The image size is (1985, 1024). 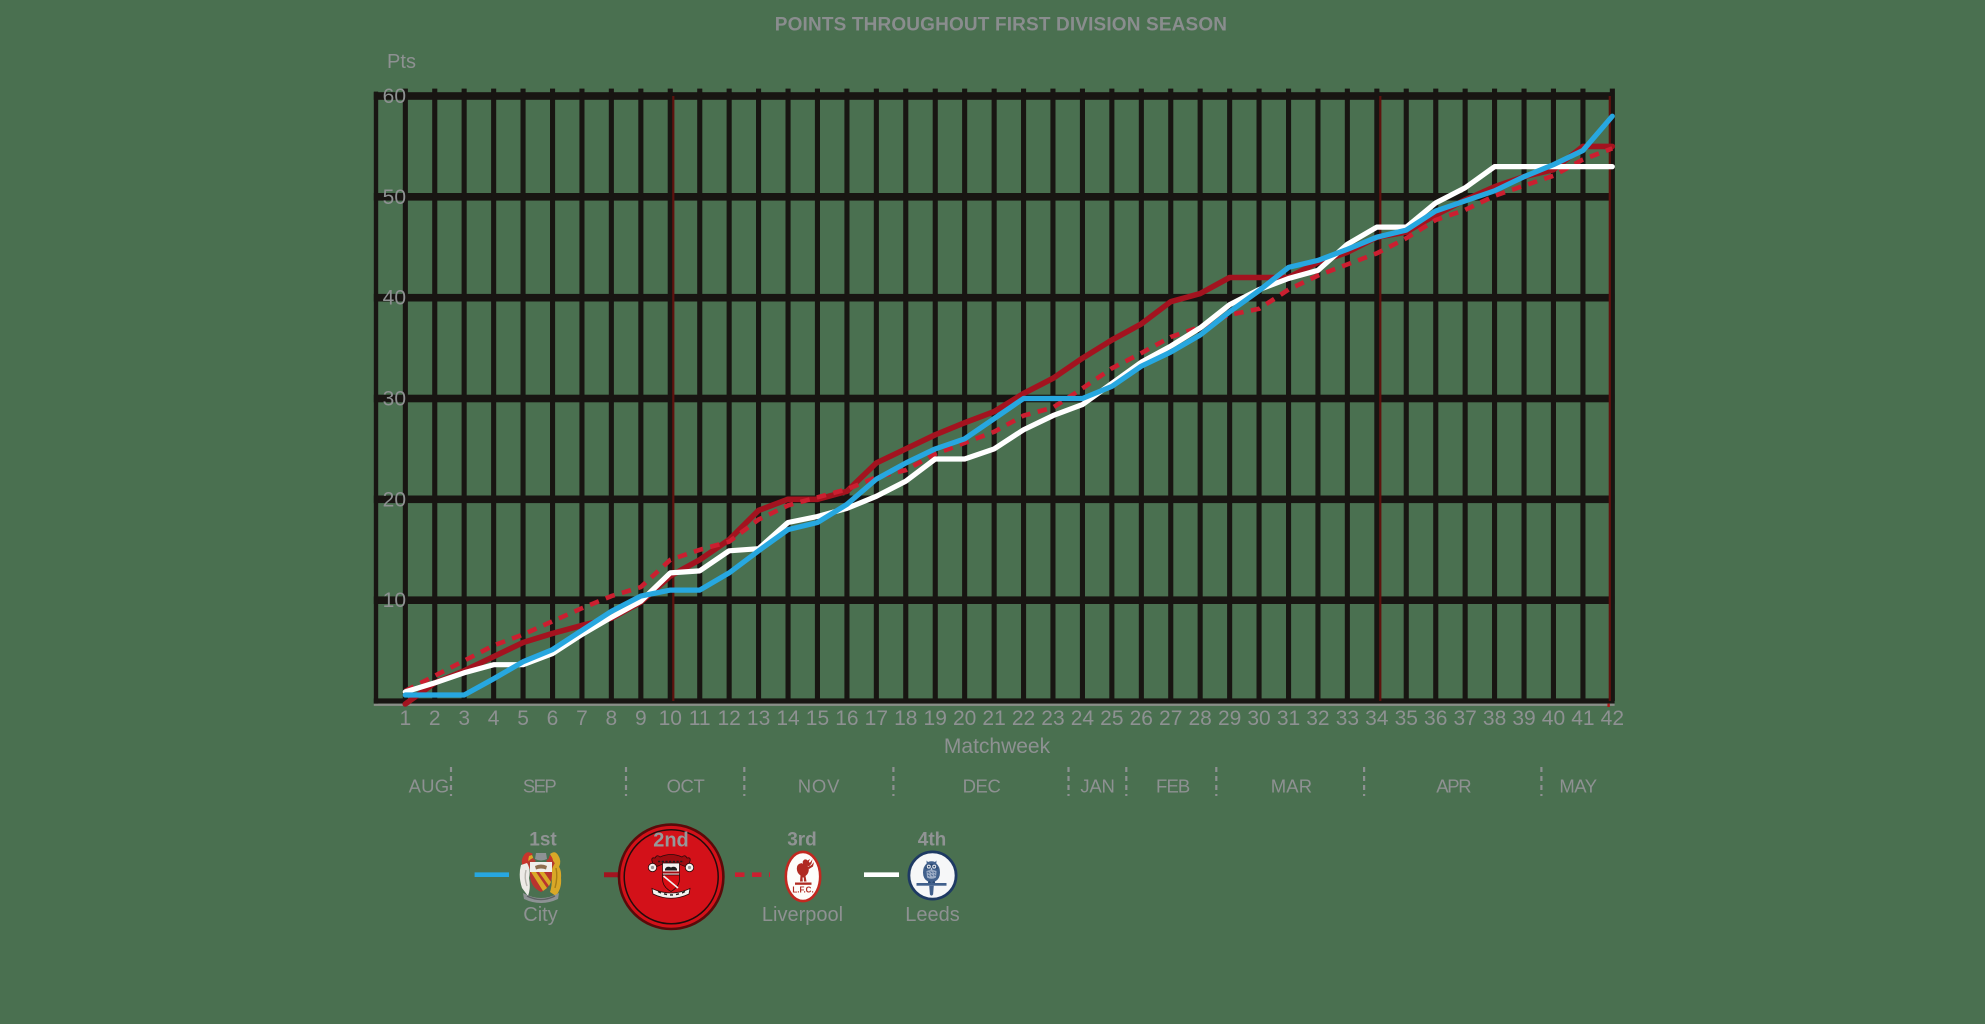 What do you see at coordinates (788, 718) in the screenshot?
I see `svg-text: 14` at bounding box center [788, 718].